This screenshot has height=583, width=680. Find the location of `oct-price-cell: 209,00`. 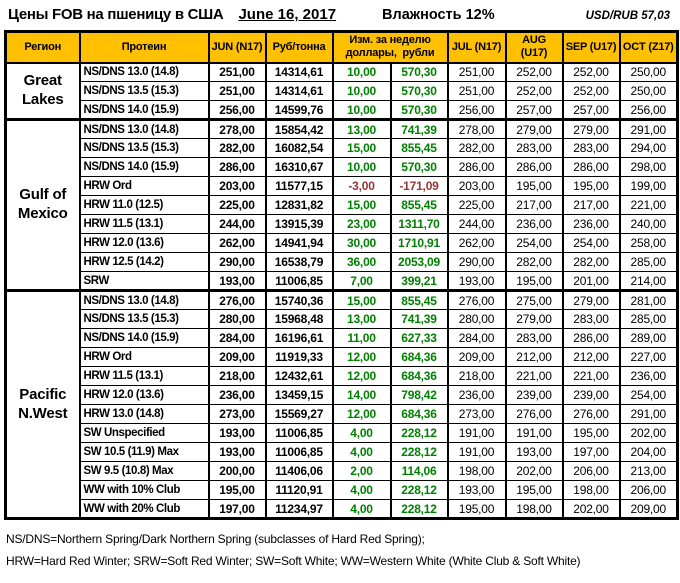

oct-price-cell: 209,00 is located at coordinates (648, 509).